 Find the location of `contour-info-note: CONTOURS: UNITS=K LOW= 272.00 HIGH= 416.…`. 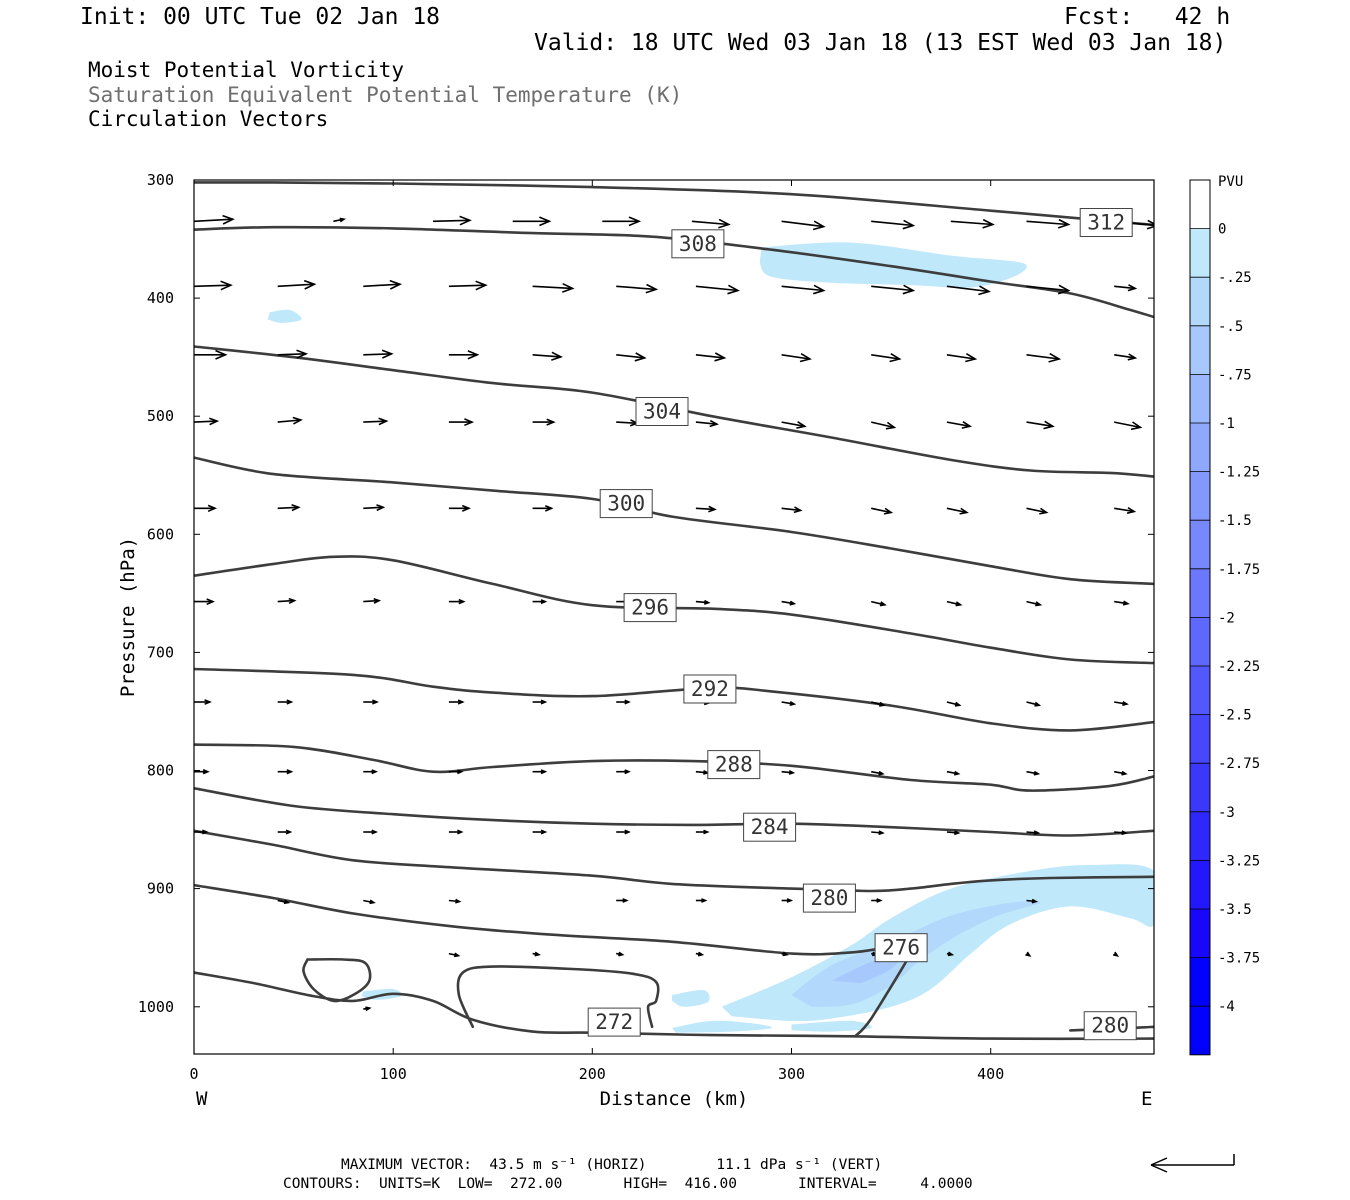

contour-info-note: CONTOURS: UNITS=K LOW= 272.00 HIGH= 416.… is located at coordinates (628, 1184).